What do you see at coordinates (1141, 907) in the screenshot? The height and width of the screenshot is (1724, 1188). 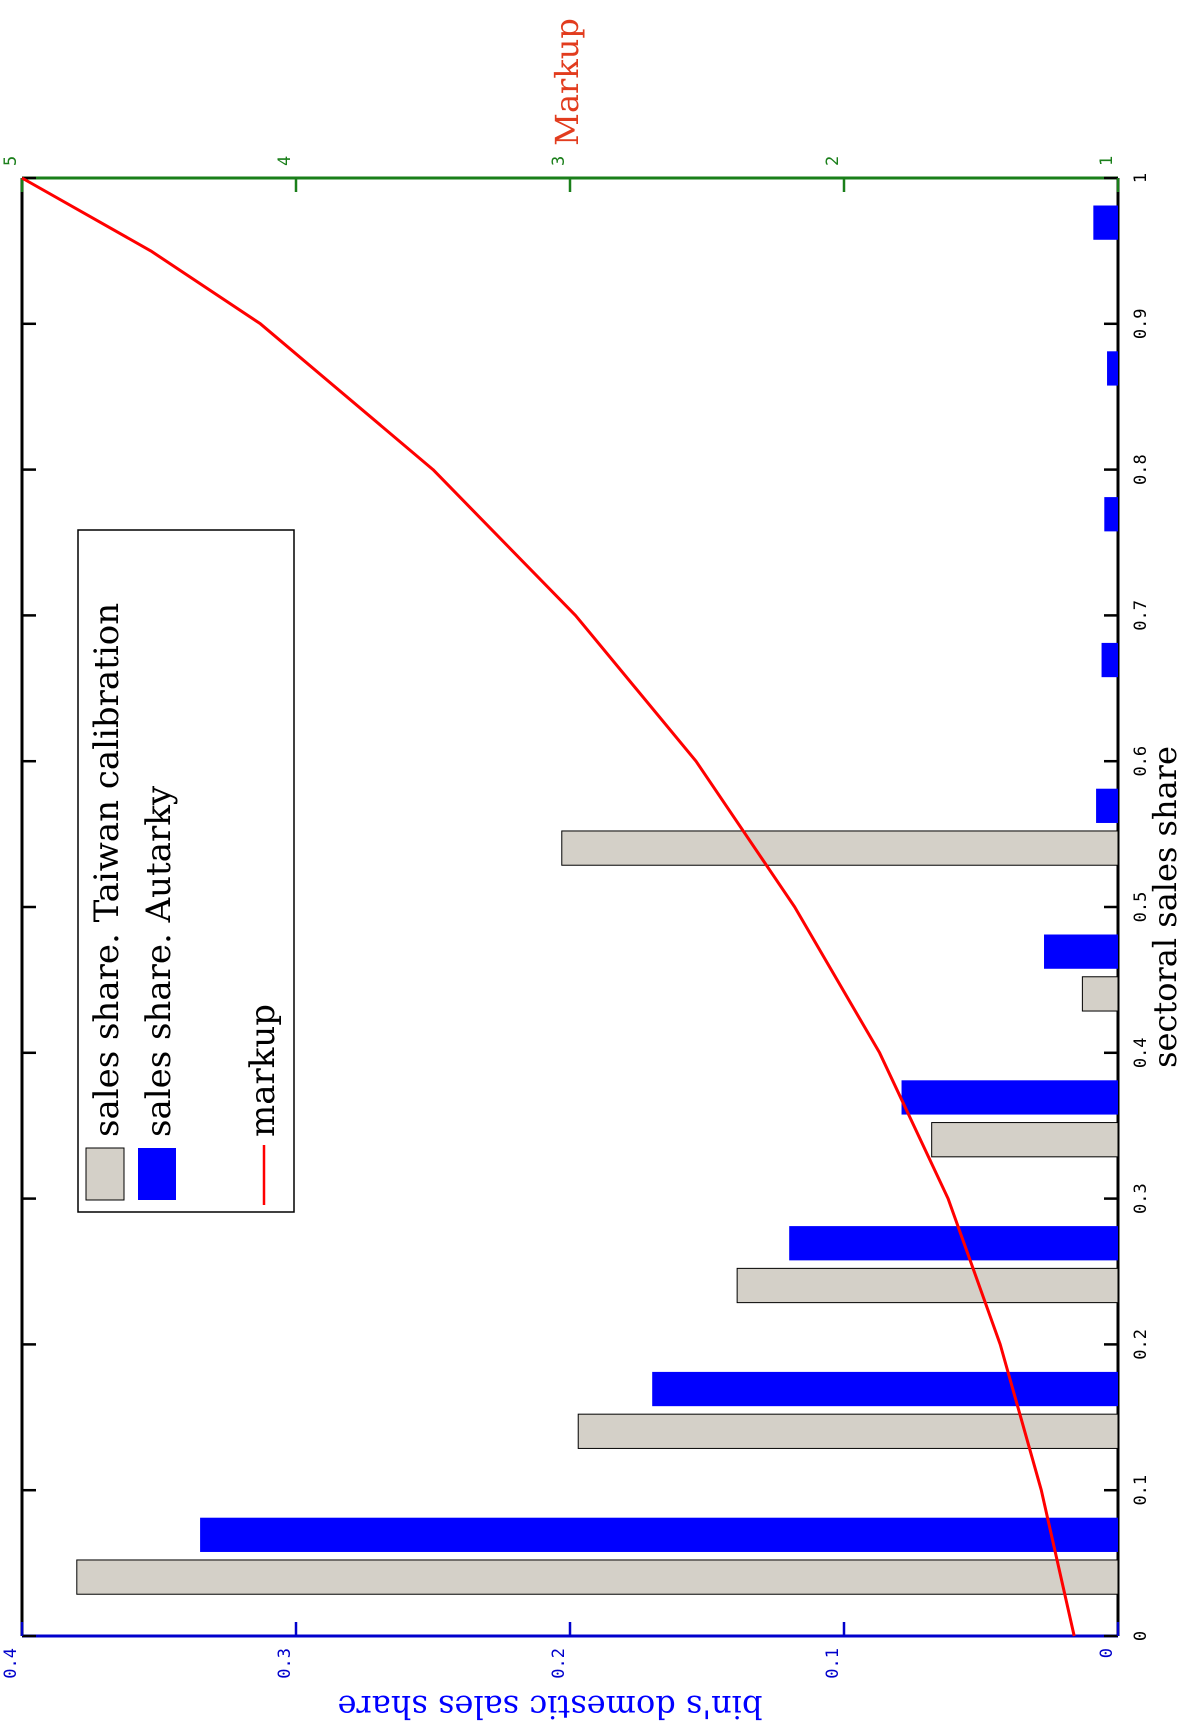 I see `x-tick-label: 0.5` at bounding box center [1141, 907].